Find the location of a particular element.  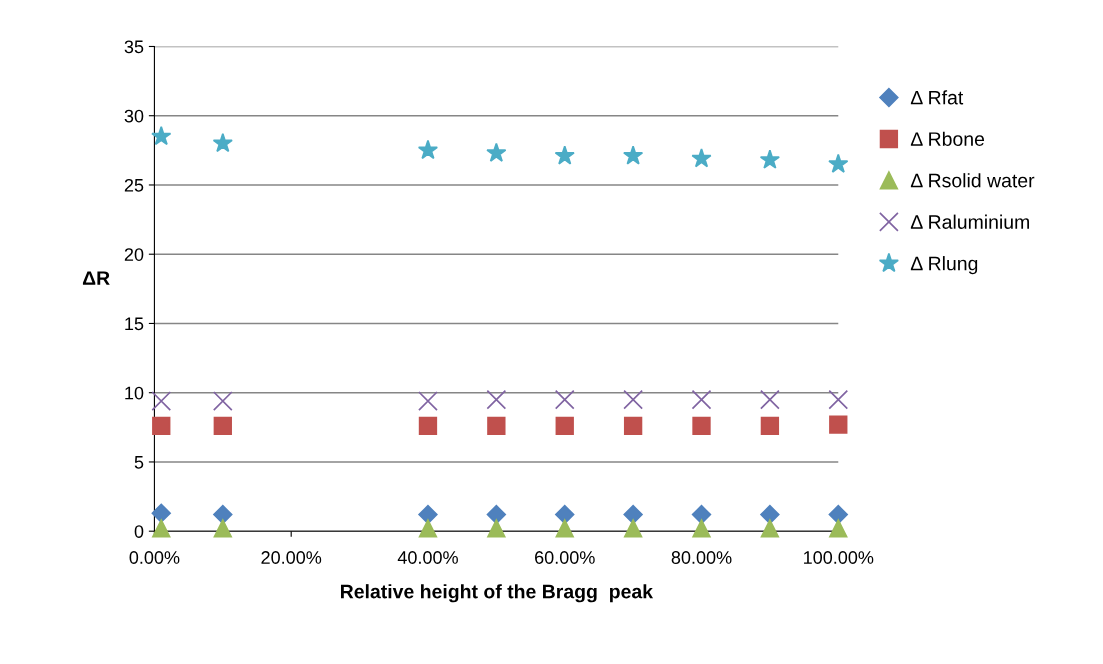

x-tick-label: 100.00% is located at coordinates (839, 557).